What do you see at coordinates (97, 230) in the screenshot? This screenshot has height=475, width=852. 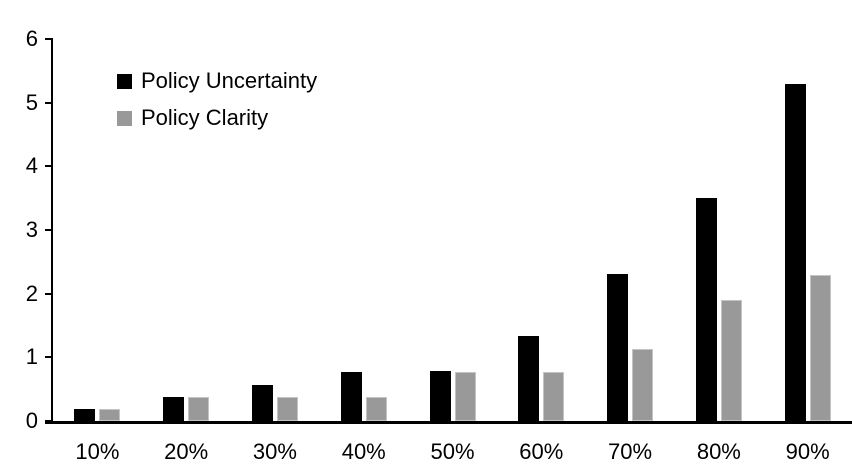 I see `category-group-10%` at bounding box center [97, 230].